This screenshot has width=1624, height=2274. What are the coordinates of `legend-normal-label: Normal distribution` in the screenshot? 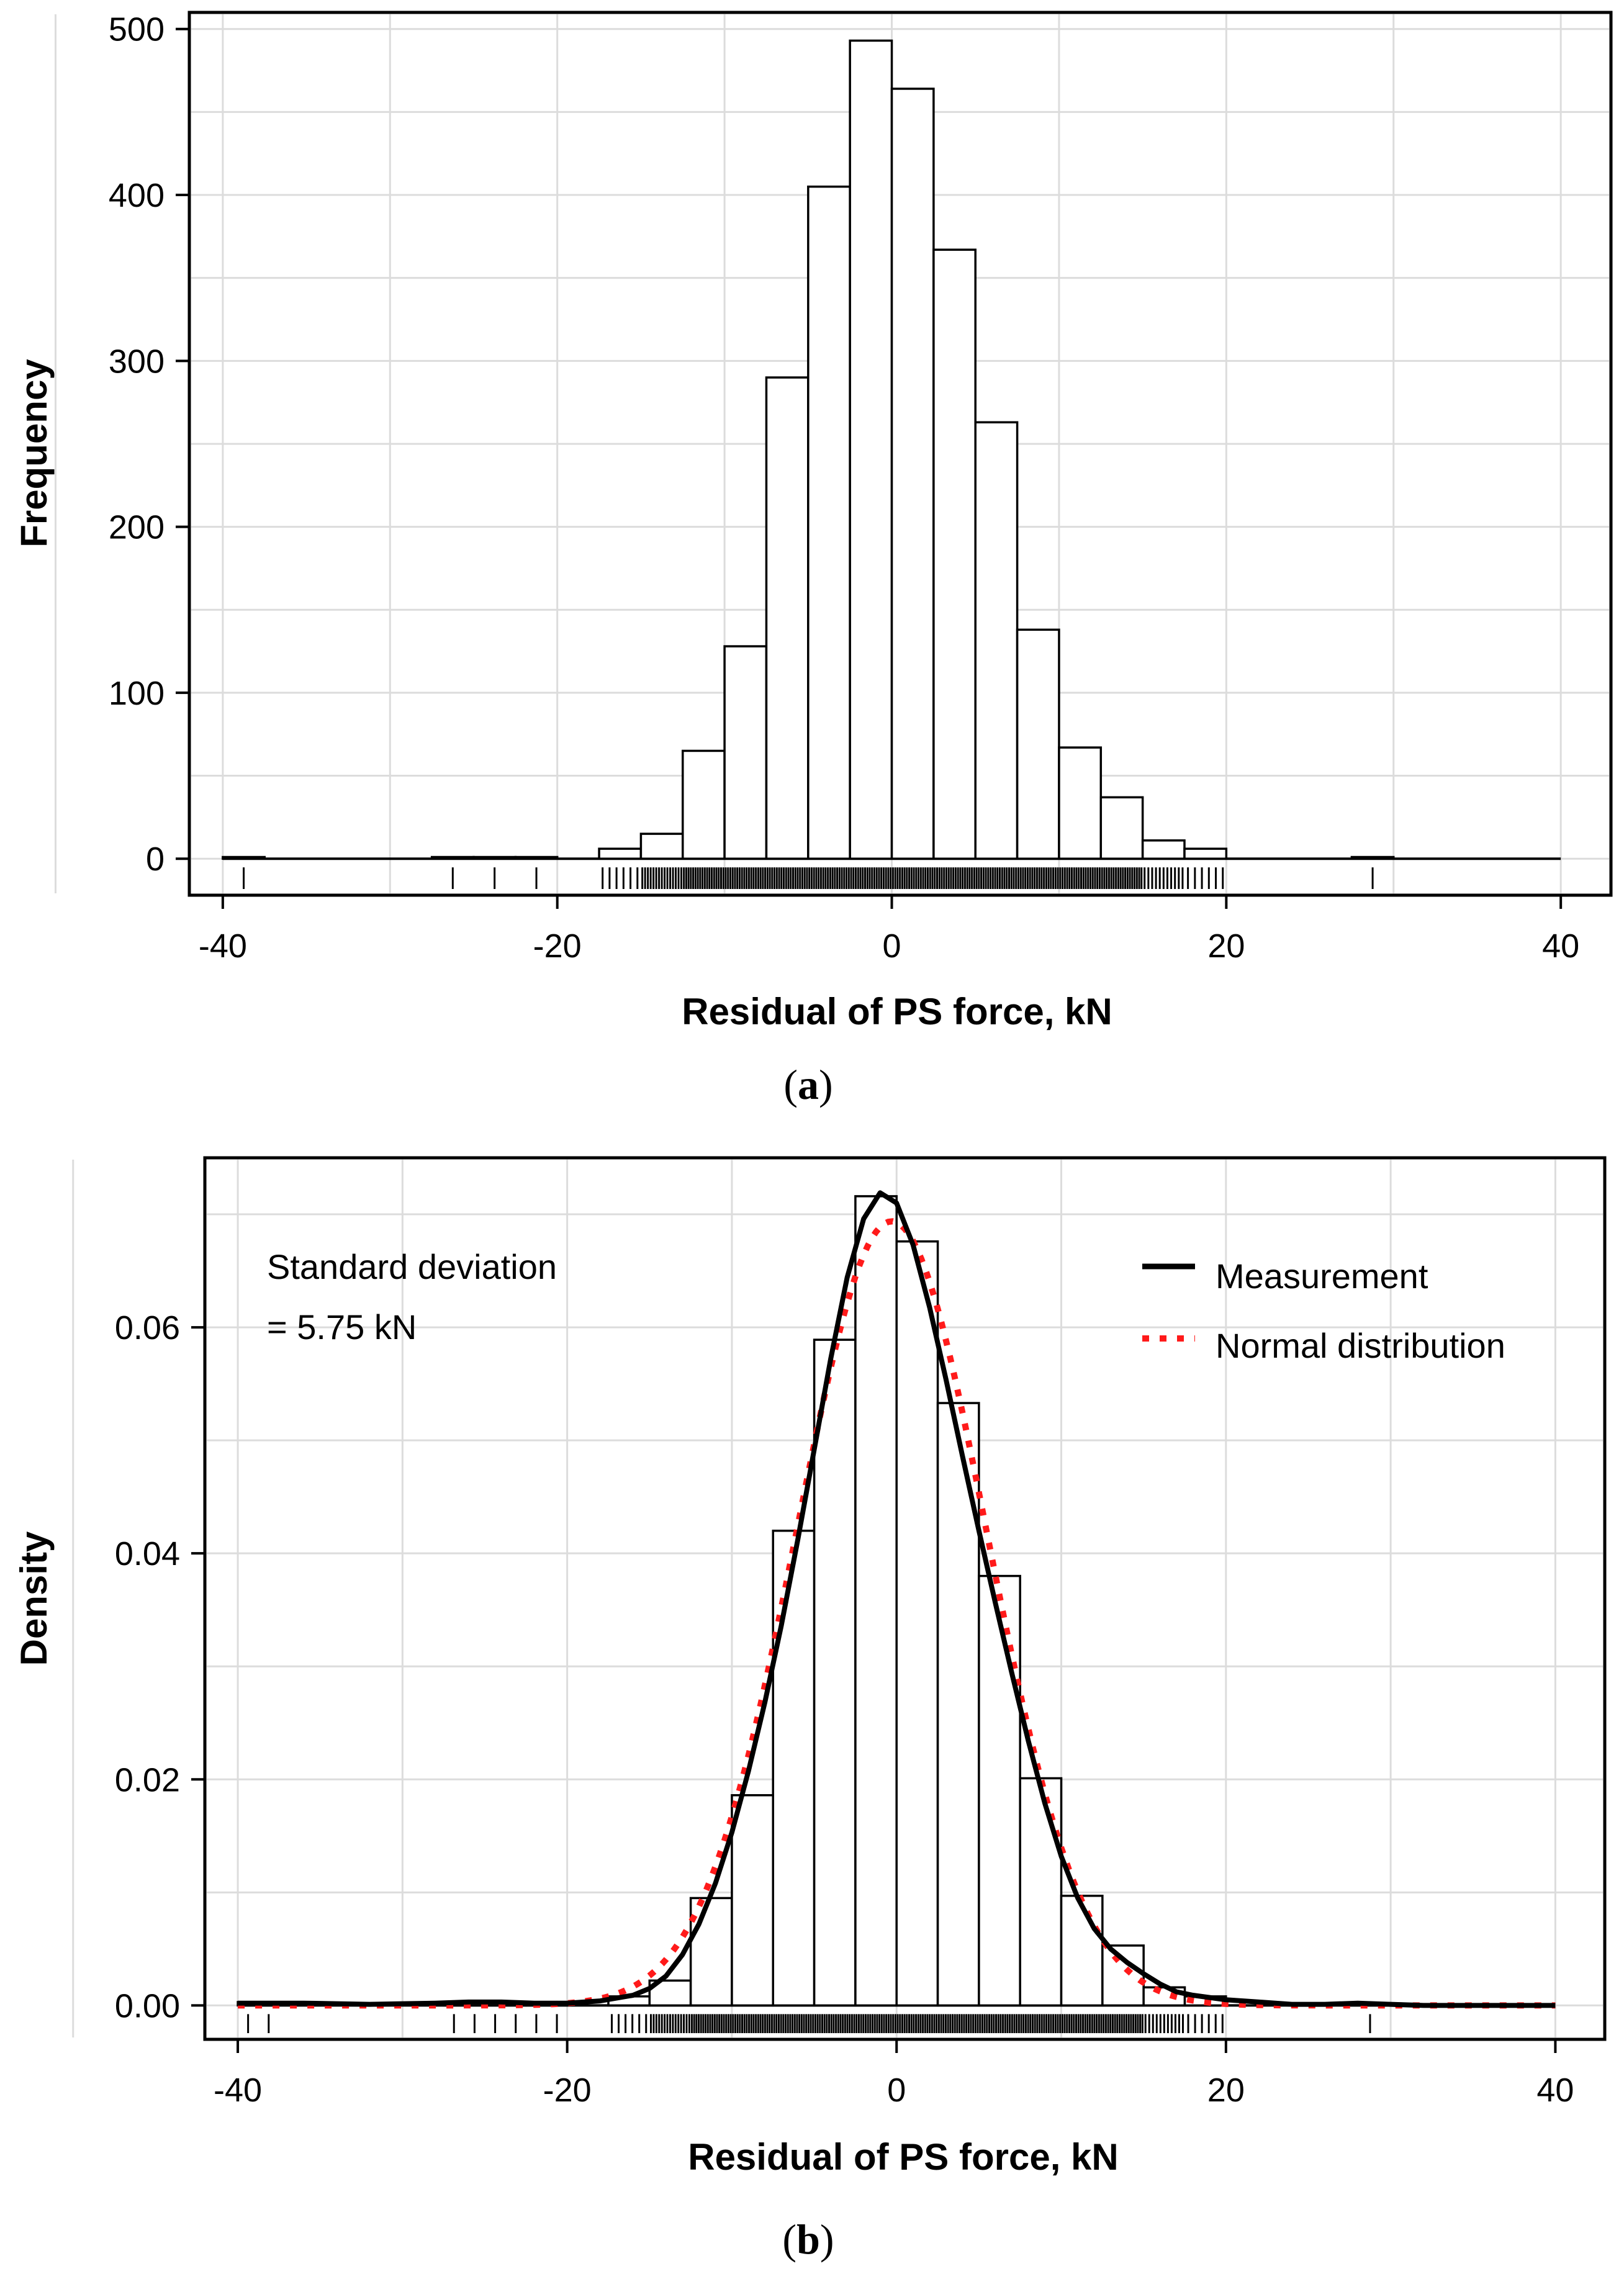 It's located at (1360, 1346).